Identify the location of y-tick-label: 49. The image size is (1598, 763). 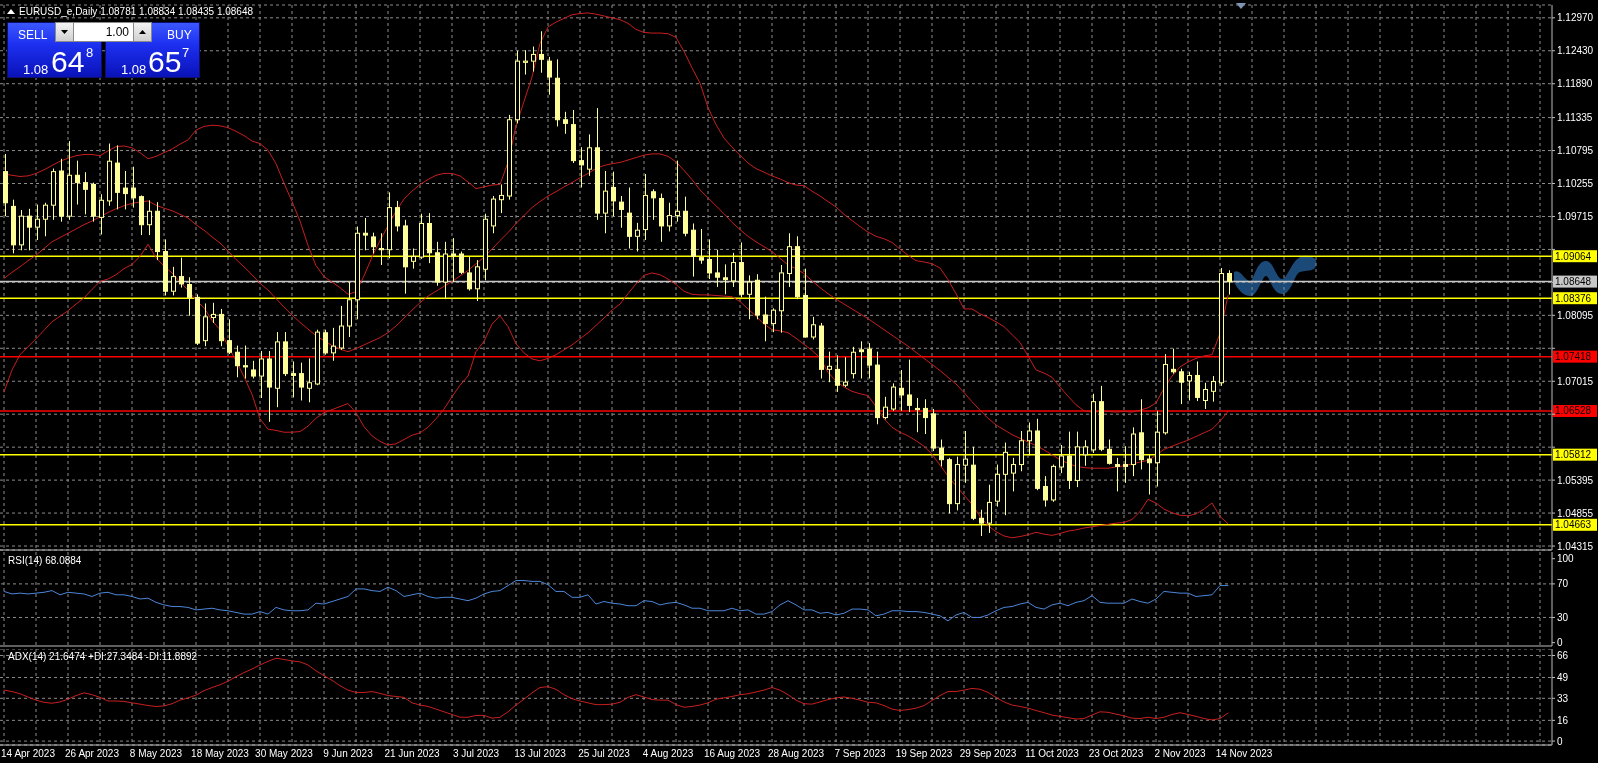
(1563, 678).